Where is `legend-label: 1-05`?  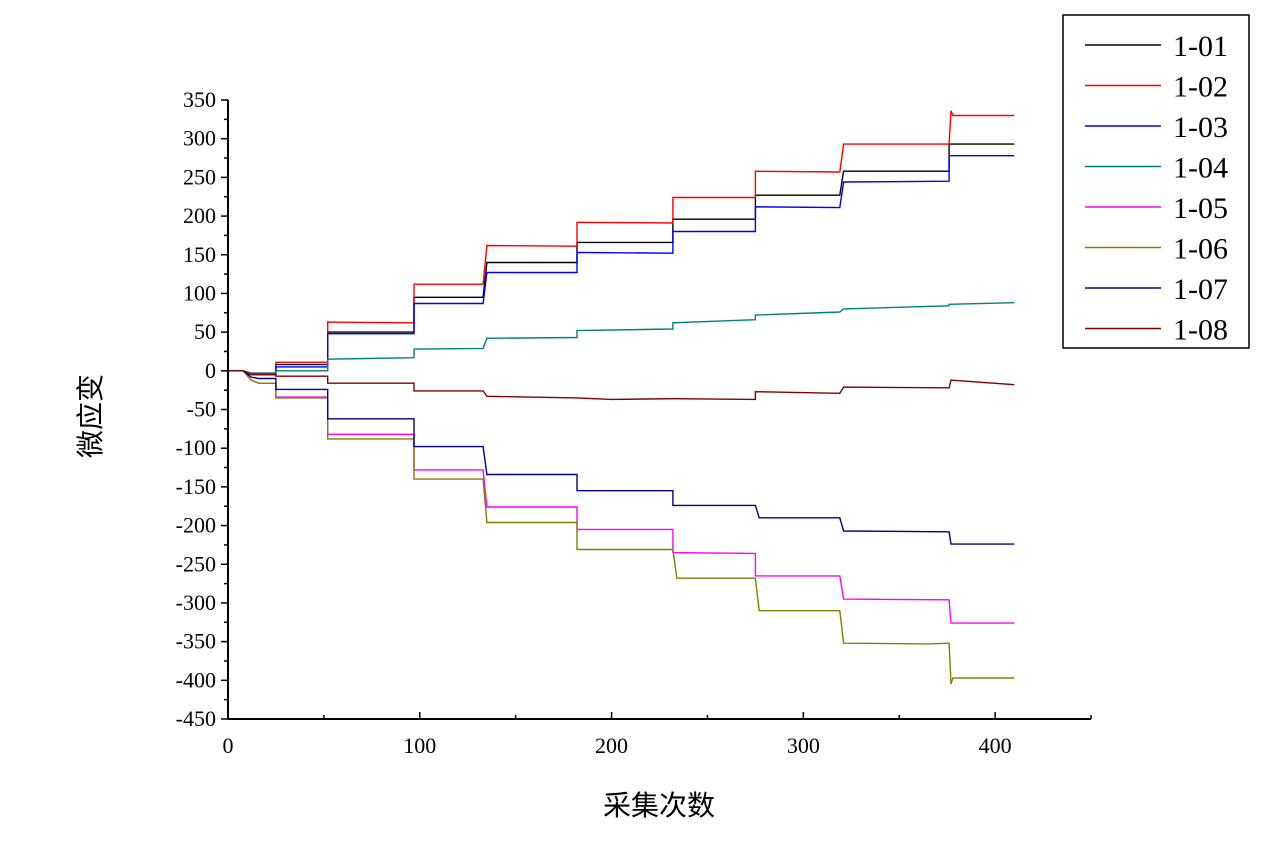
legend-label: 1-05 is located at coordinates (1200, 208).